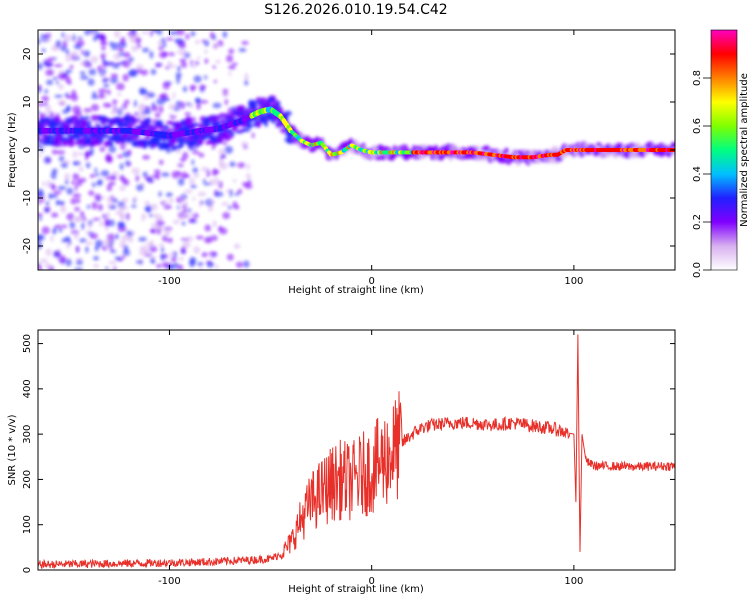  Describe the element at coordinates (356, 290) in the screenshot. I see `spectrogram-xlabel: Height of straight line (km)` at that location.